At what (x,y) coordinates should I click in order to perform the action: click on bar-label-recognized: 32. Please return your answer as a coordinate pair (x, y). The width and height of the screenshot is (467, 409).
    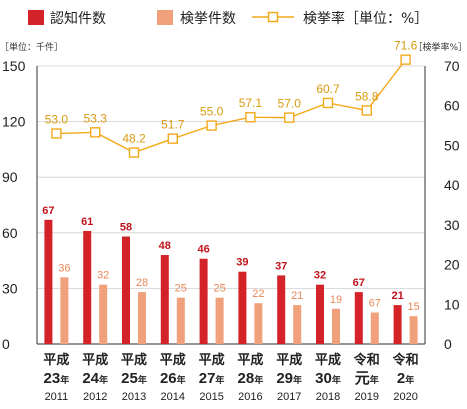
    Looking at the image, I should click on (320, 276).